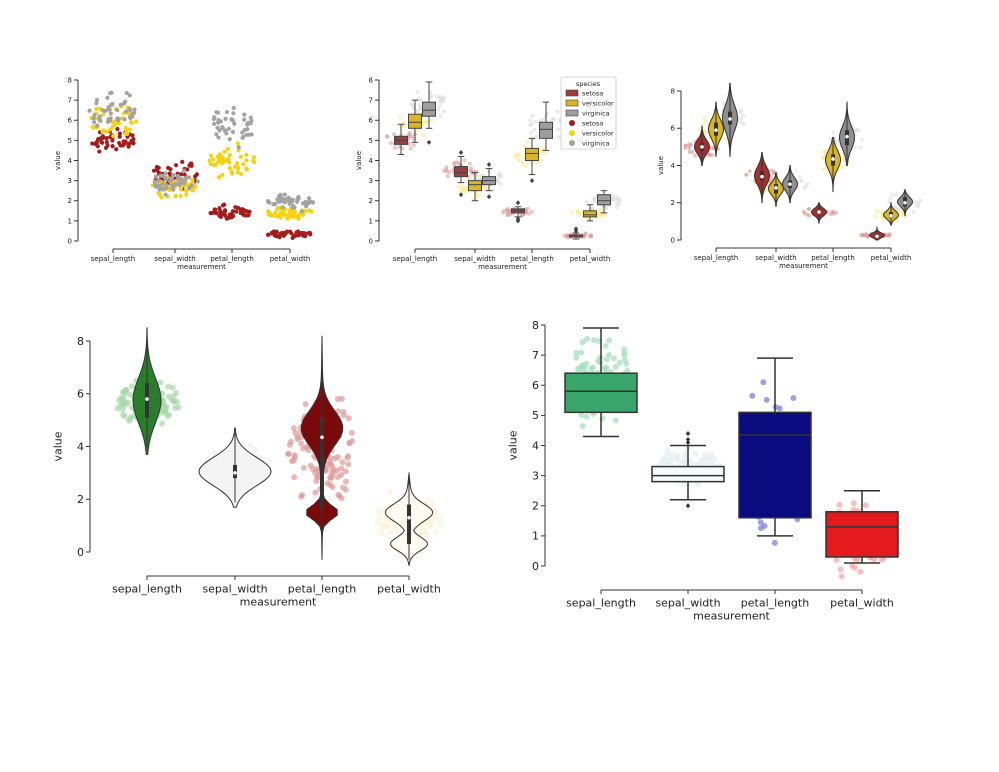 Image resolution: width=999 pixels, height=772 pixels. What do you see at coordinates (371, 121) in the screenshot?
I see `y-tick-label: 6` at bounding box center [371, 121].